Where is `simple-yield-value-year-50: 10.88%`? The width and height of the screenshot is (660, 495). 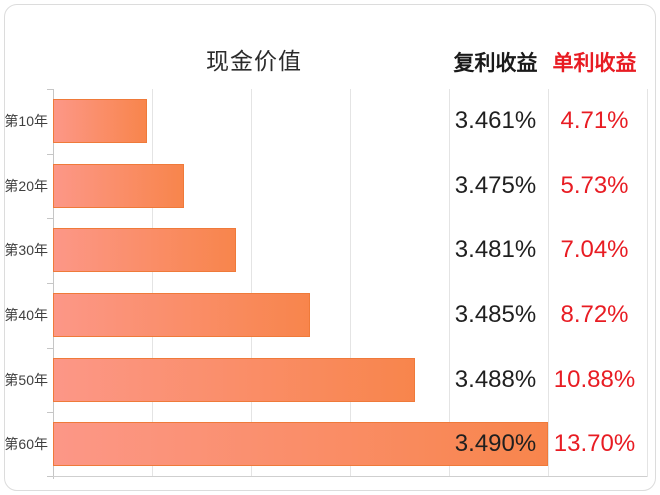 simple-yield-value-year-50: 10.88% is located at coordinates (594, 379).